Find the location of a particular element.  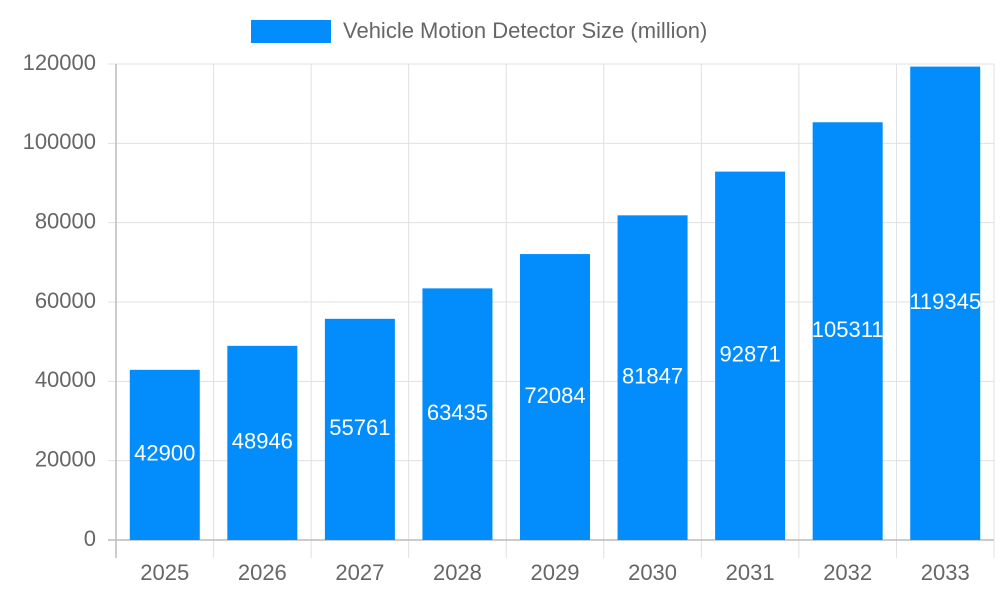

data-label: 63435 is located at coordinates (457, 412).